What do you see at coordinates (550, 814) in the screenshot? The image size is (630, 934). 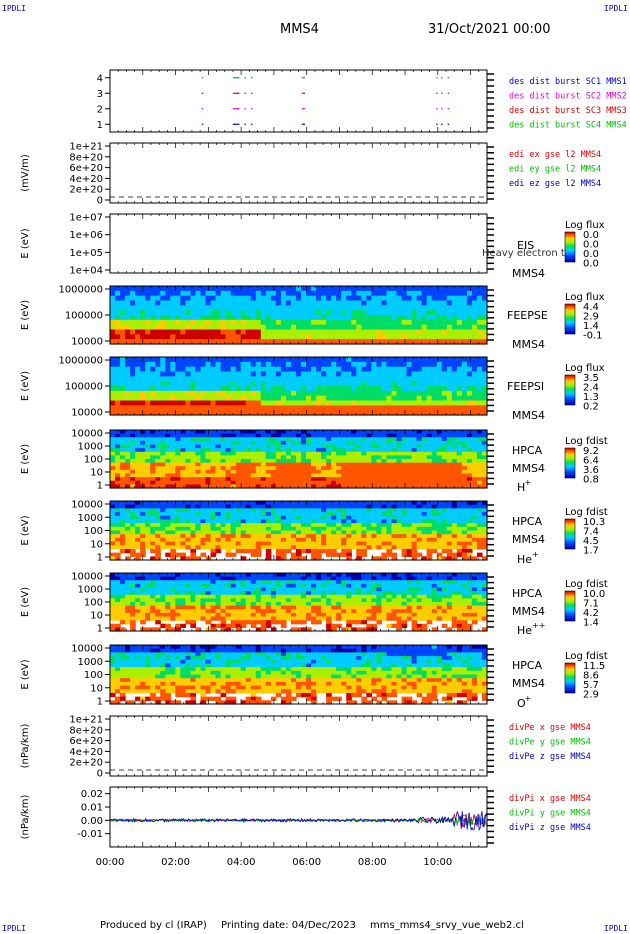 I see `divpi-legend-2: divPi y gse MMS4` at bounding box center [550, 814].